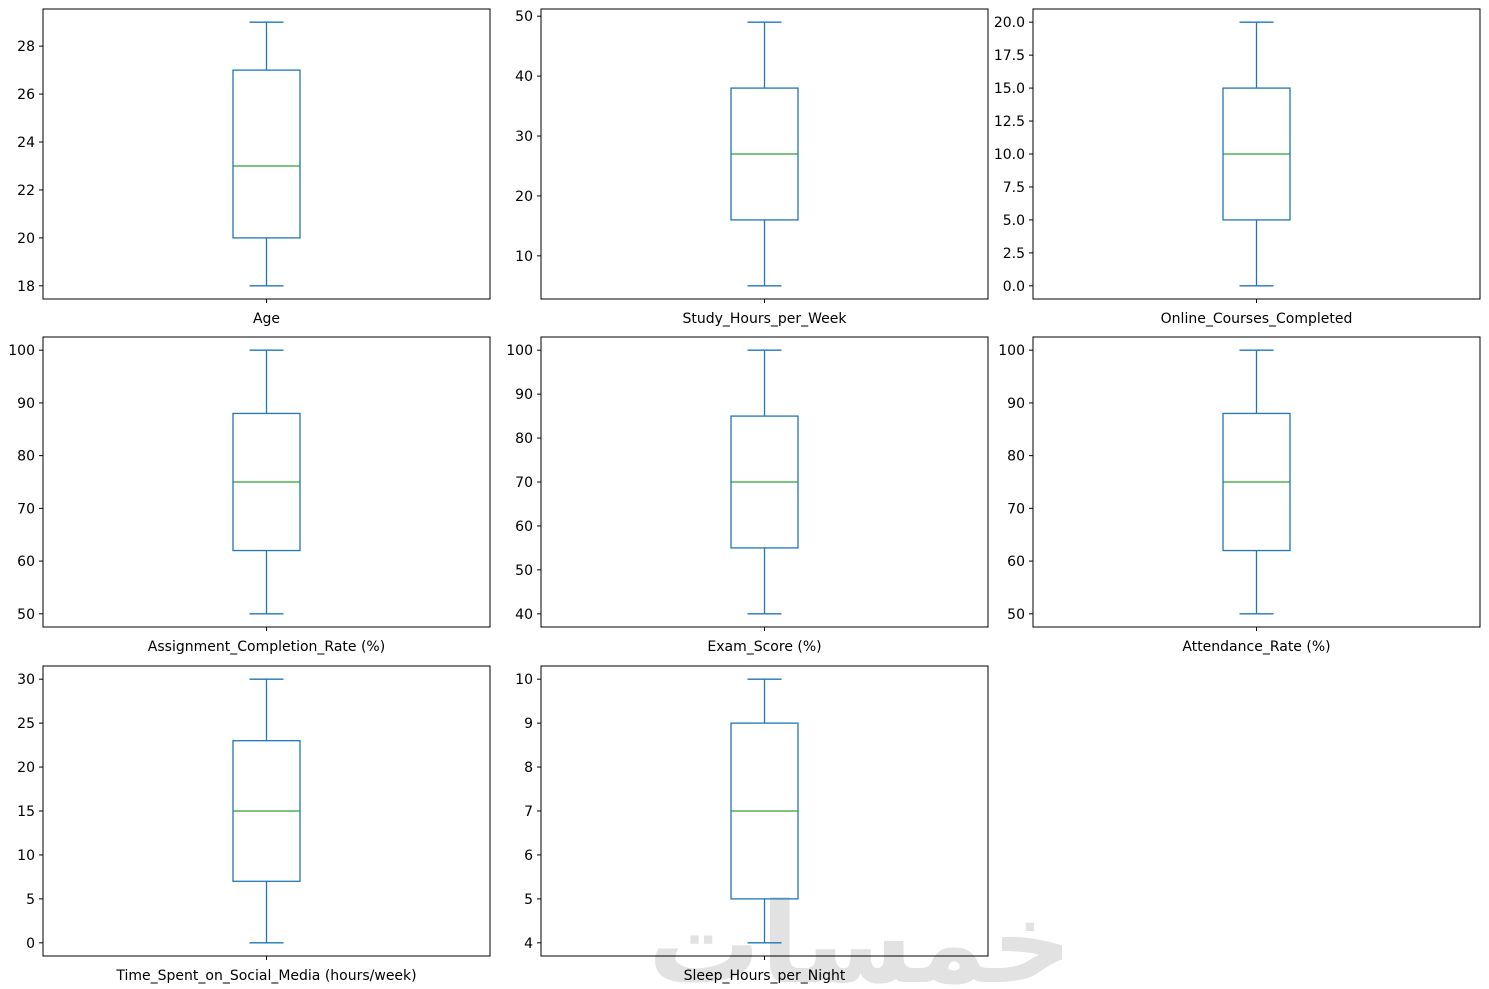  Describe the element at coordinates (1014, 188) in the screenshot. I see `y-tick-label: 7.5` at that location.